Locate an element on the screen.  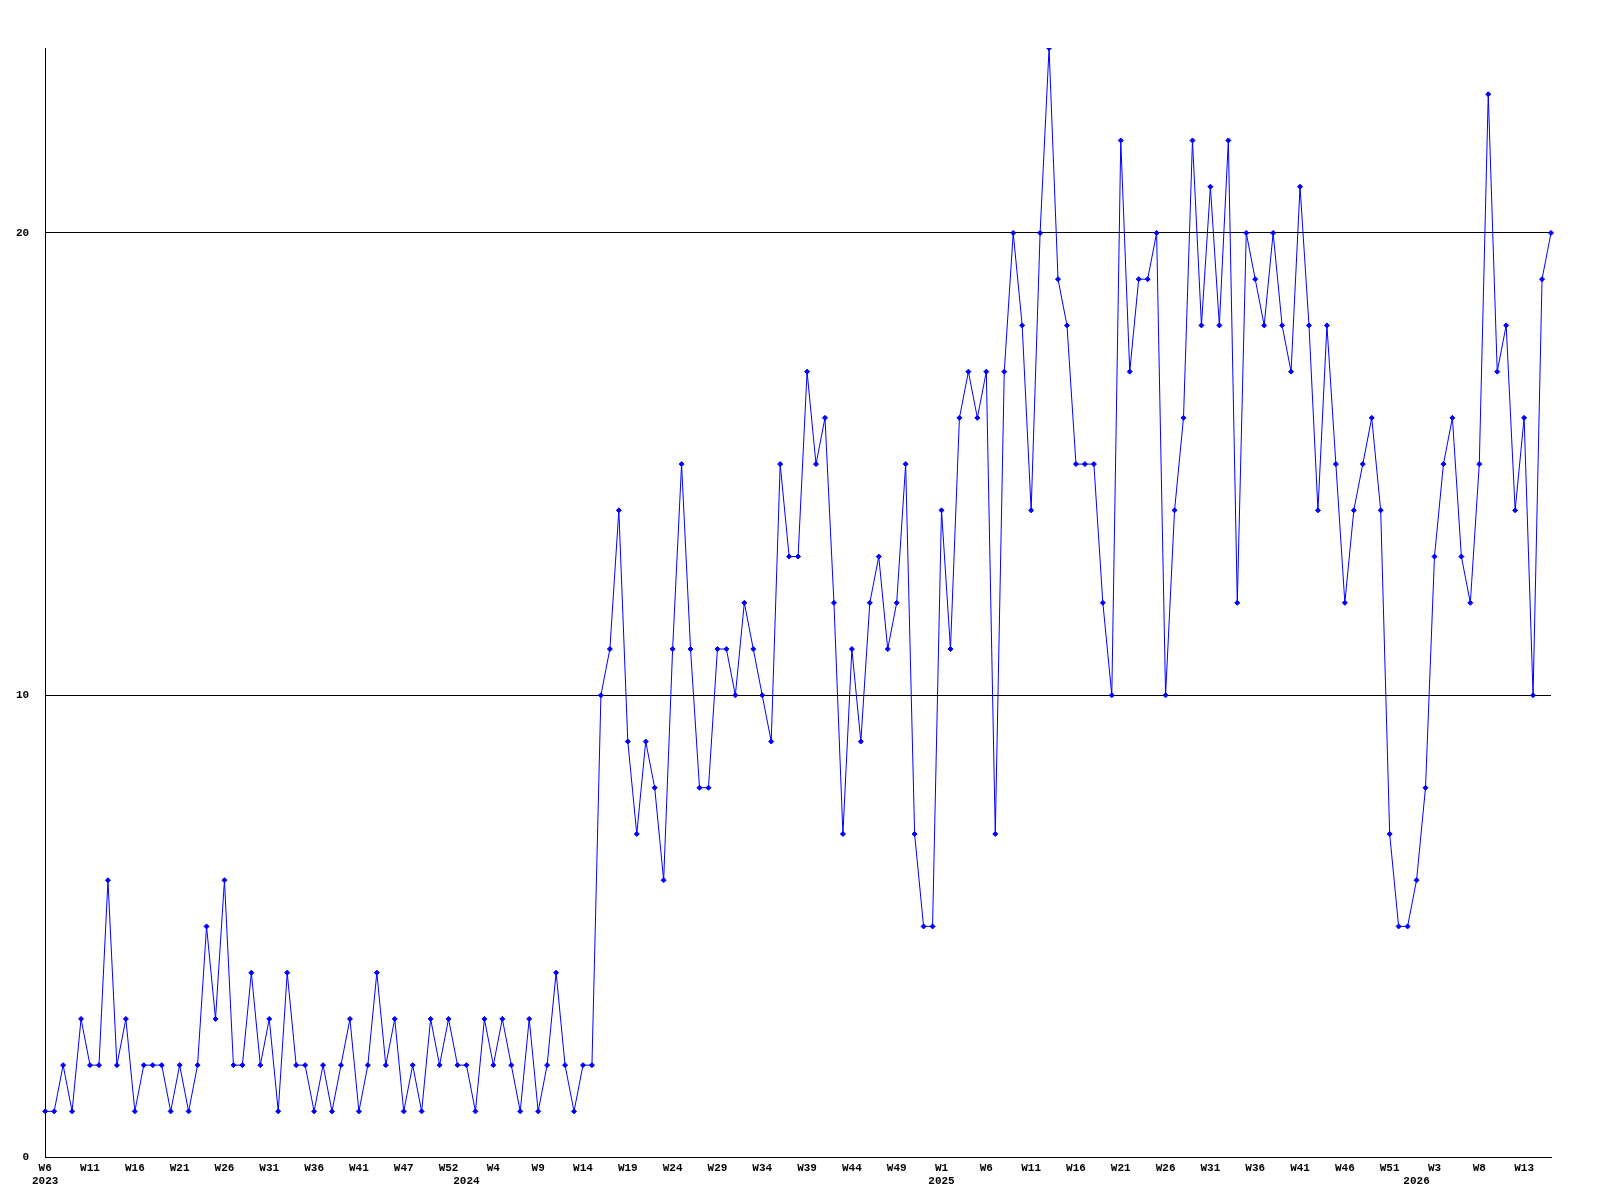
x-tick-label: W1 2025 is located at coordinates (942, 1174).